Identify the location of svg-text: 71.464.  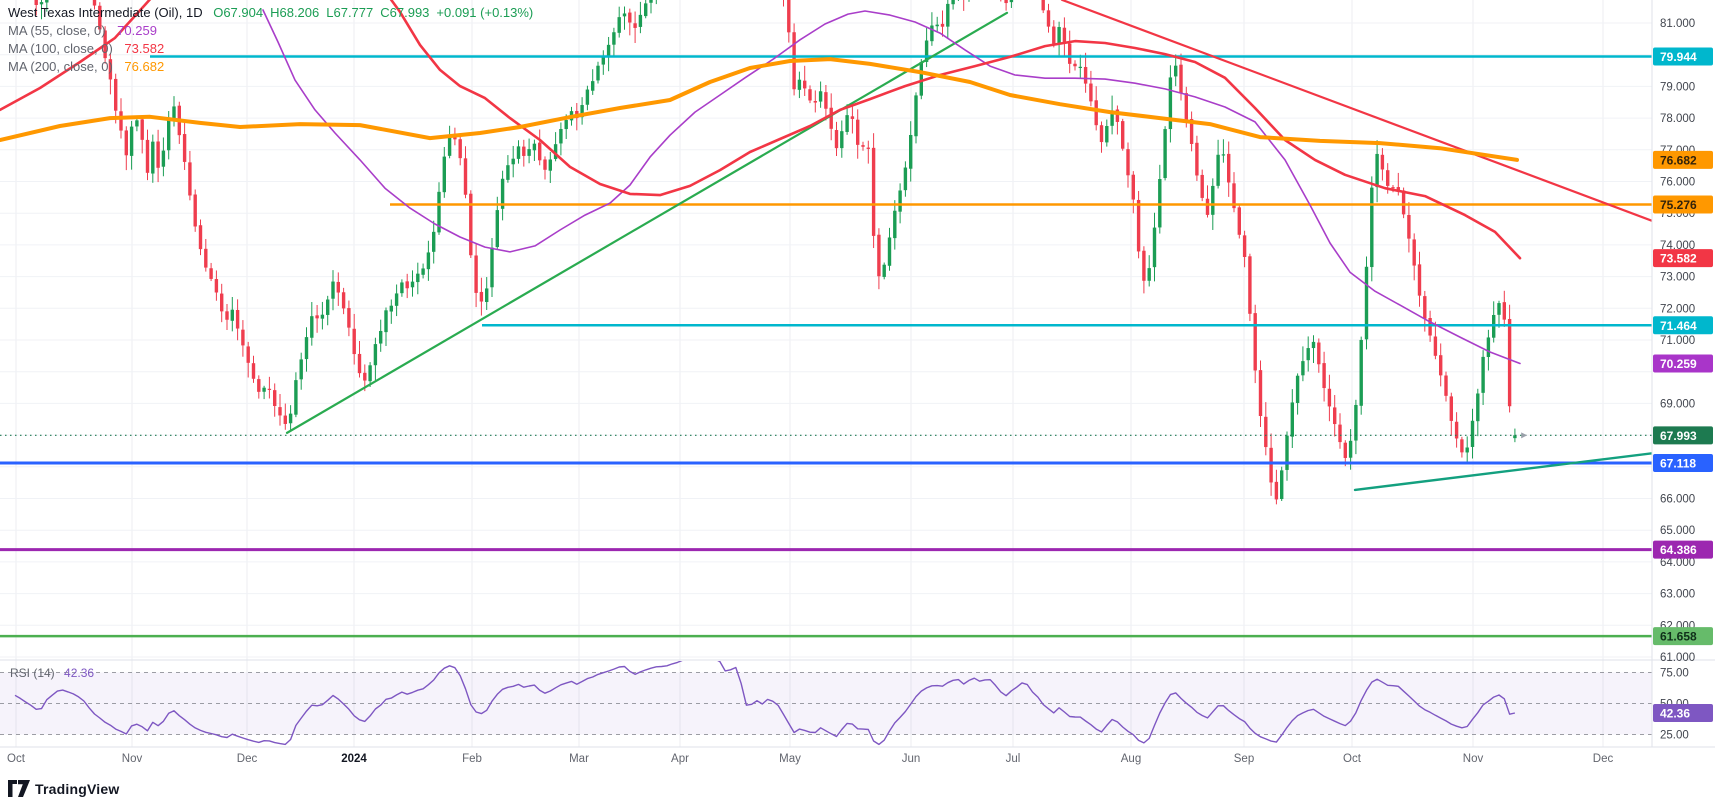
(1678, 326).